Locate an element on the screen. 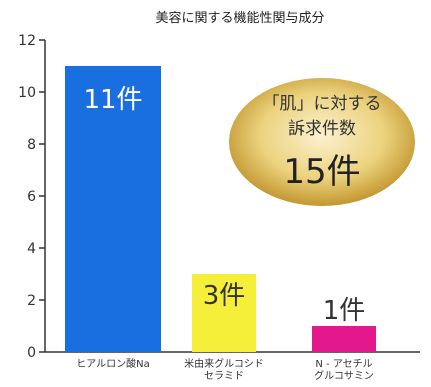 The height and width of the screenshot is (387, 431). y-axis-ticks: 0 2 4 6 8 10 12 is located at coordinates (31, 197).